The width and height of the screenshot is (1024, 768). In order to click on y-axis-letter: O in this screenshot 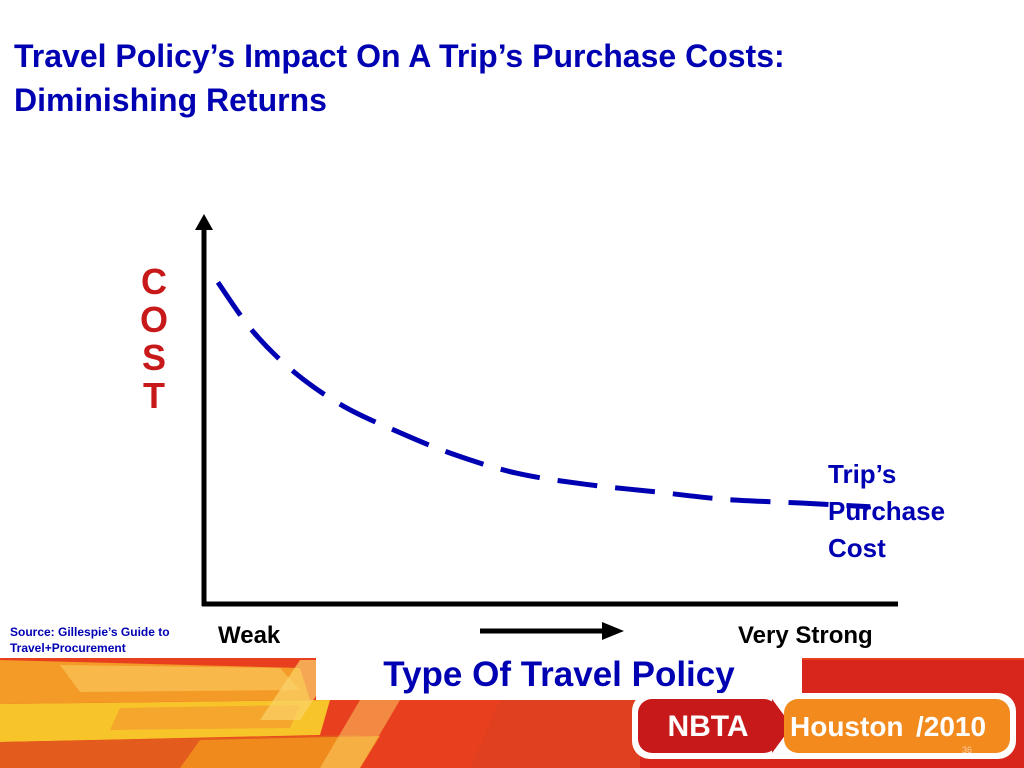, I will do `click(153, 319)`.